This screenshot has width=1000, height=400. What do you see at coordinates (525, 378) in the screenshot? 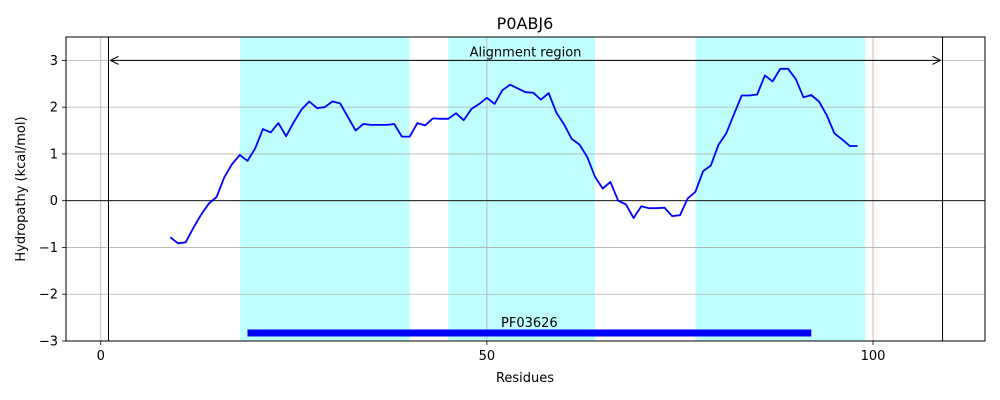
I see `x-axis-label: Residues` at bounding box center [525, 378].